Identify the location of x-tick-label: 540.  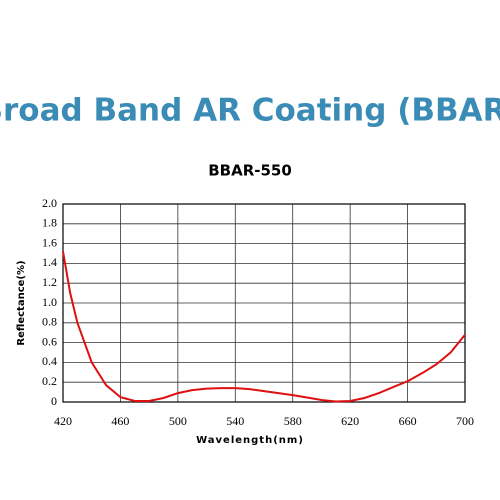
(235, 421).